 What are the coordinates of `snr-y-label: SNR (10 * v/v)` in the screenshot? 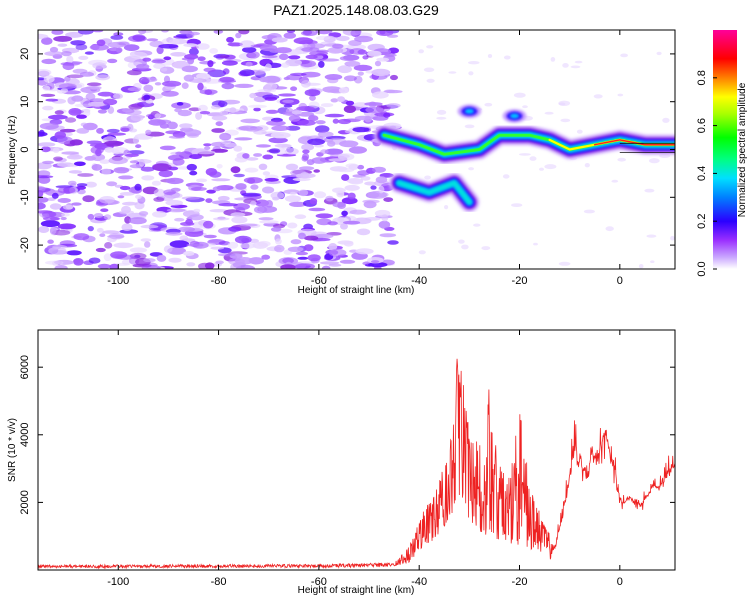 It's located at (12, 450).